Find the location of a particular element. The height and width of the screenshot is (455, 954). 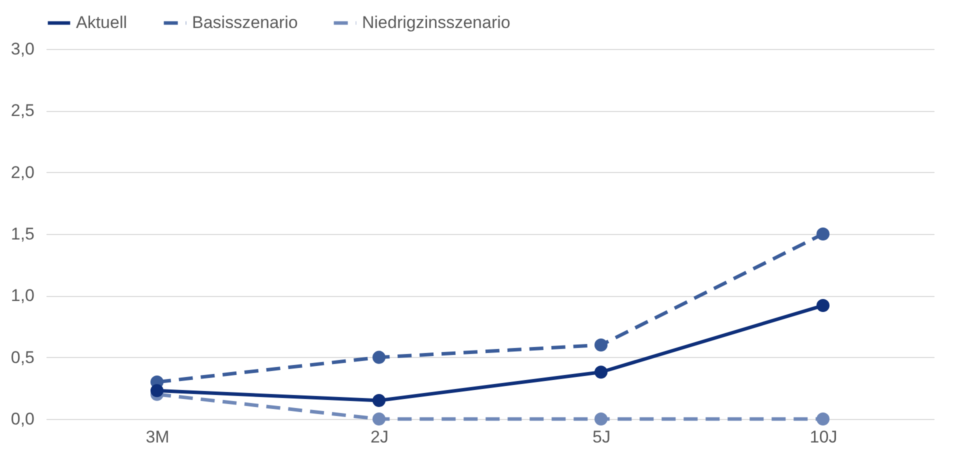

y-tick-label: 3,0 is located at coordinates (22, 49).